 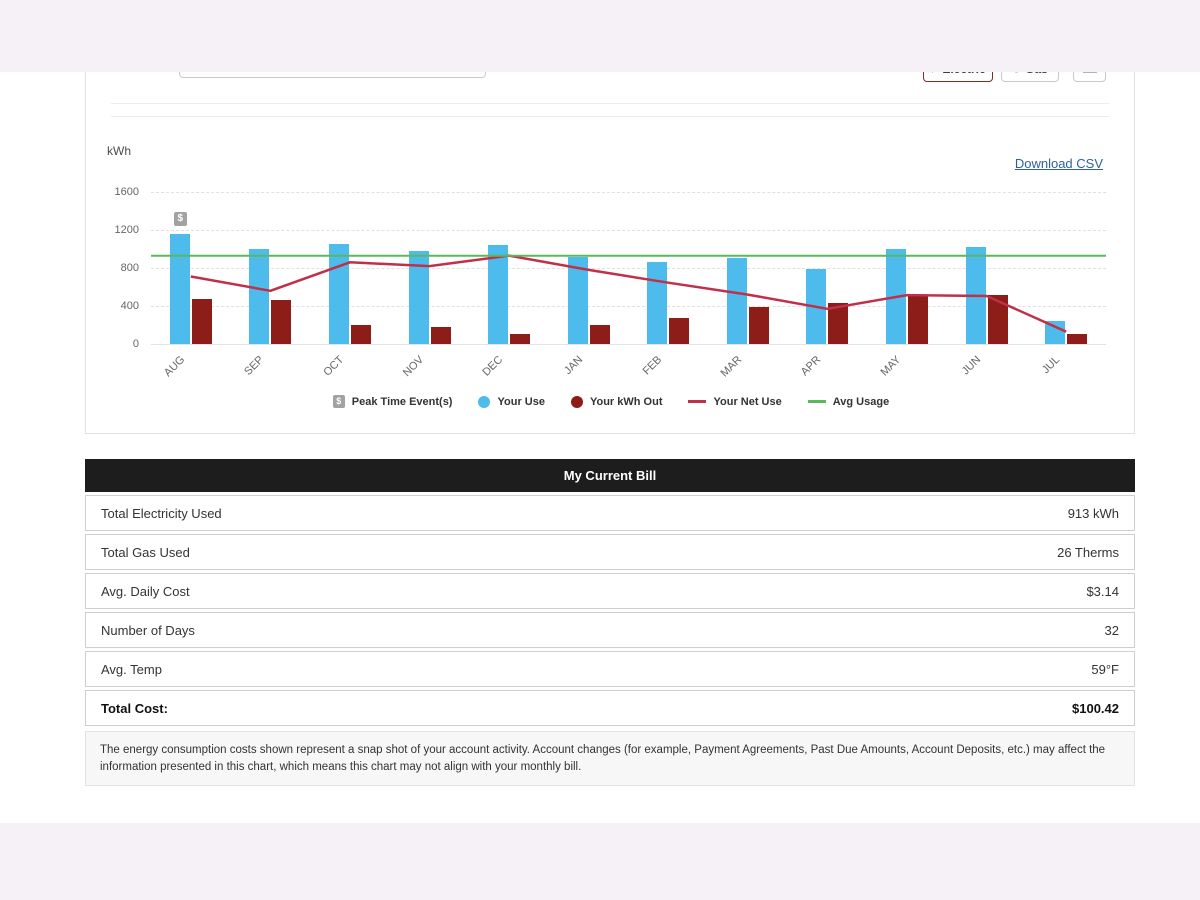 I want to click on bill-row-label: Total Gas Used, so click(x=145, y=552).